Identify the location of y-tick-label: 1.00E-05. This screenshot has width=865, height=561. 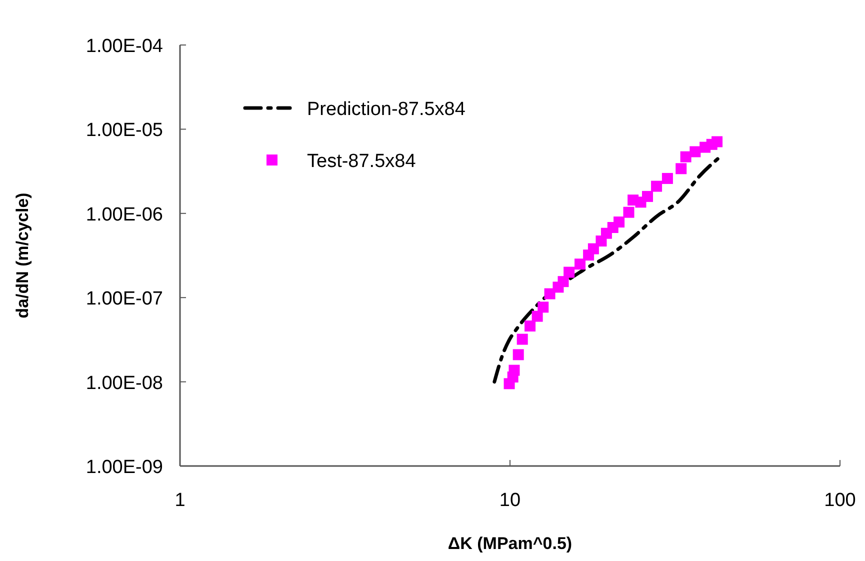
(124, 131).